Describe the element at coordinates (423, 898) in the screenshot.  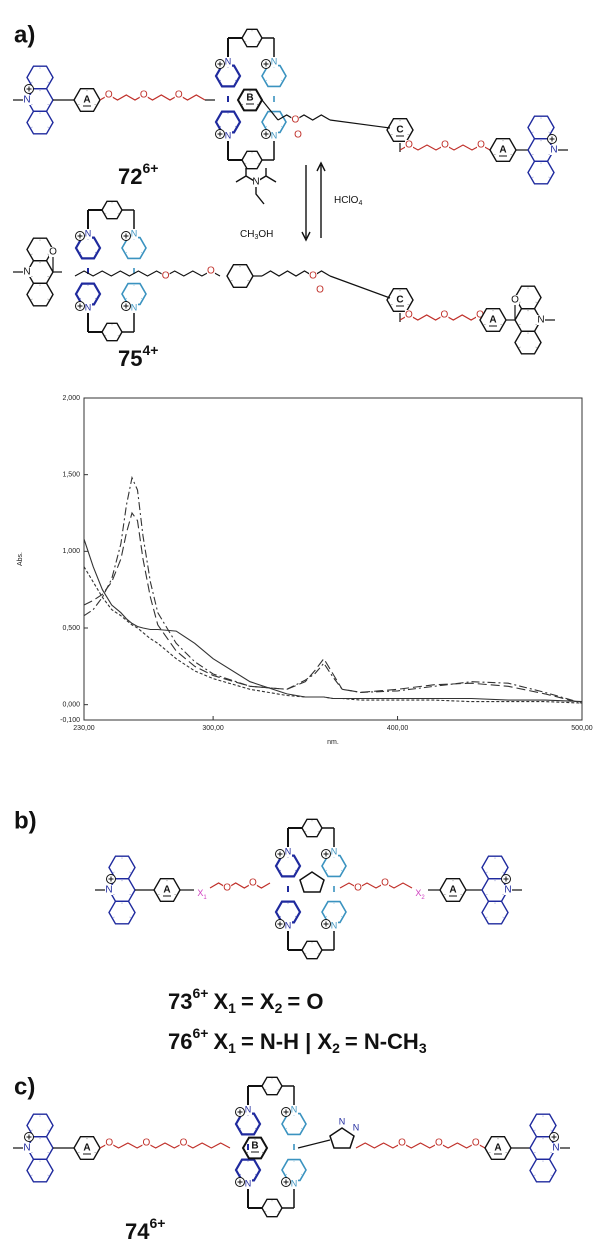
I see `heteroatom-part: 2` at that location.